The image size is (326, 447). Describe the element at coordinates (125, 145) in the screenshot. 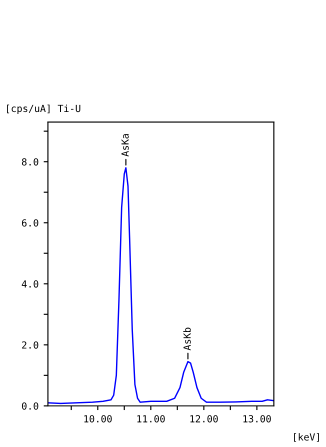

I see `annotation: AsKa` at that location.